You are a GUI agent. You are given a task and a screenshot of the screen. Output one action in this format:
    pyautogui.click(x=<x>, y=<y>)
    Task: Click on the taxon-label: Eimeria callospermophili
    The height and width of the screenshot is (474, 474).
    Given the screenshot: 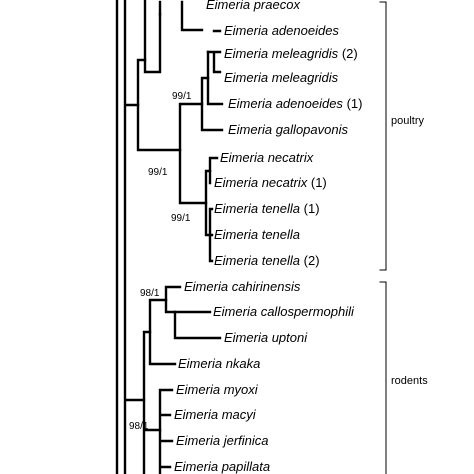 What is the action you would take?
    pyautogui.click(x=284, y=311)
    